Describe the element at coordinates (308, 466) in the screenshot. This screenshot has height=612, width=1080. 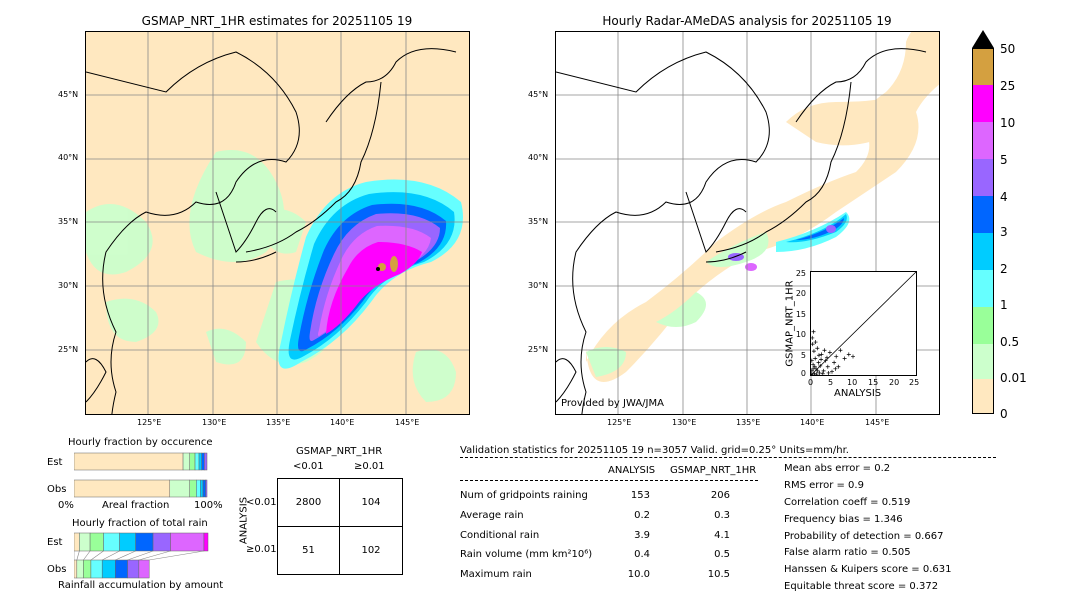
I see `contingency-col-lt: <0.01` at that location.